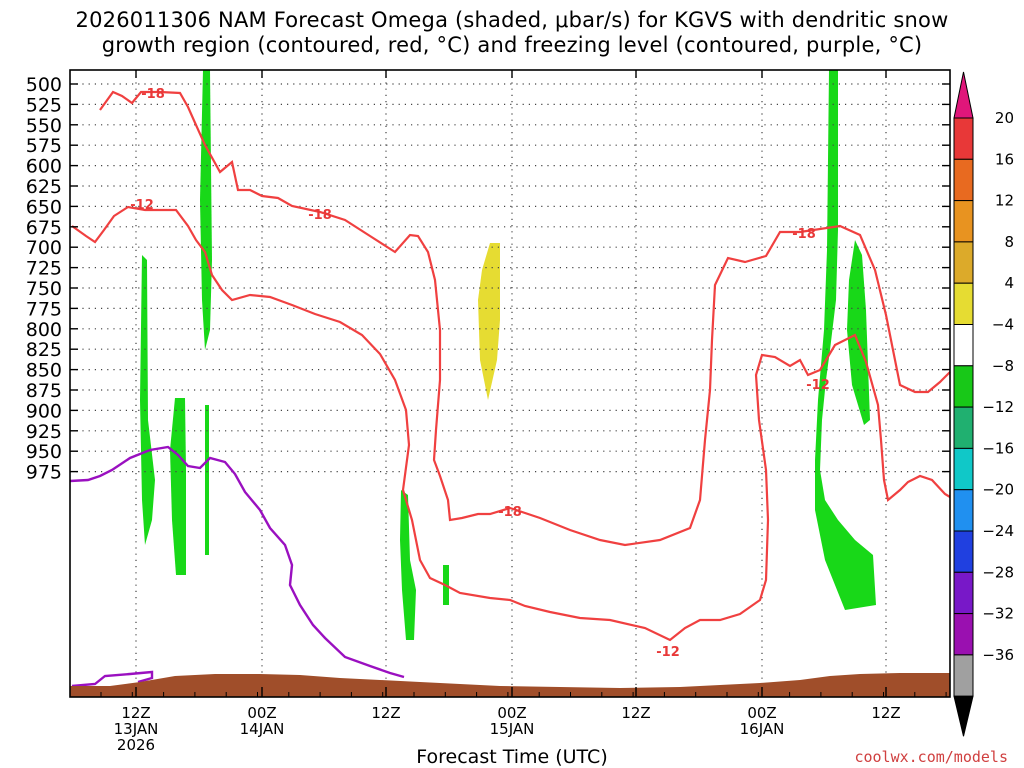 This screenshot has width=1024, height=768. What do you see at coordinates (136, 745) in the screenshot?
I see `x-tick-label: 2026` at bounding box center [136, 745].